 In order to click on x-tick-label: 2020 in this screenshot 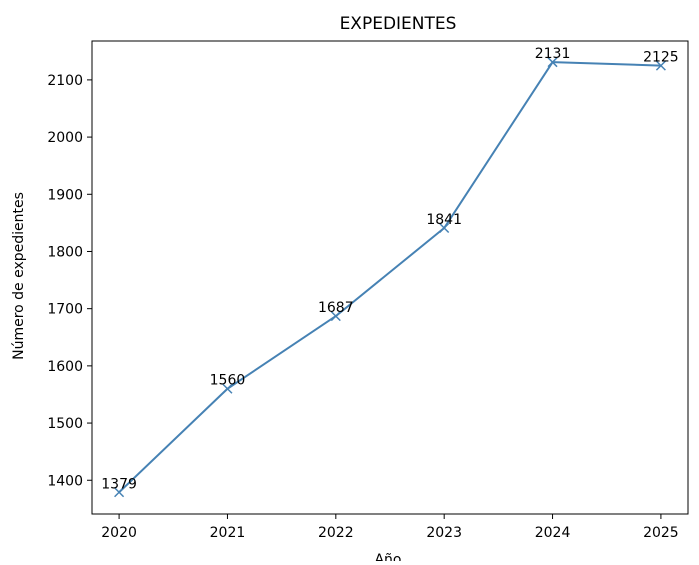, I will do `click(119, 533)`.